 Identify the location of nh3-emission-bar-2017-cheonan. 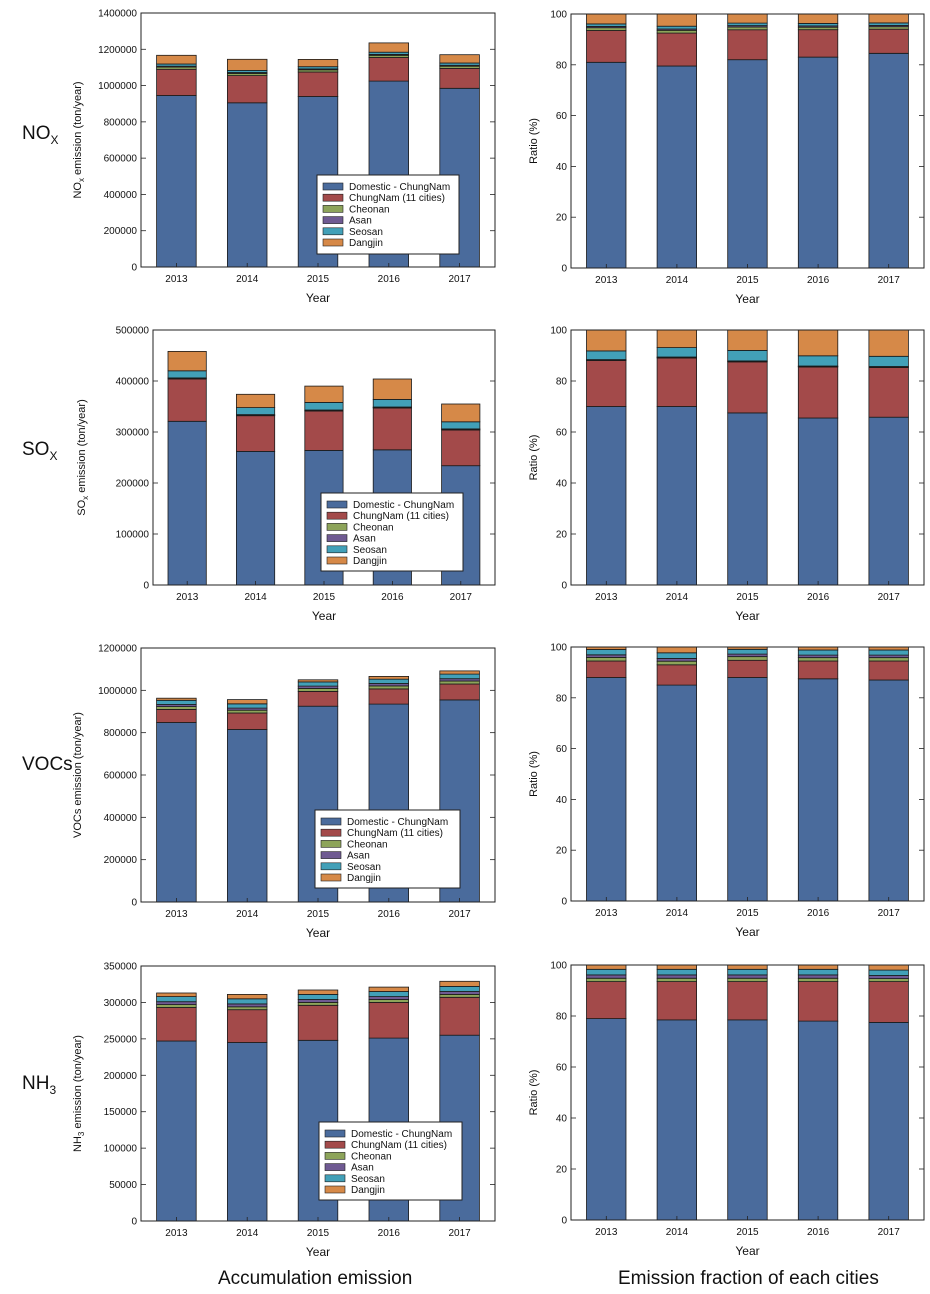
(459, 996).